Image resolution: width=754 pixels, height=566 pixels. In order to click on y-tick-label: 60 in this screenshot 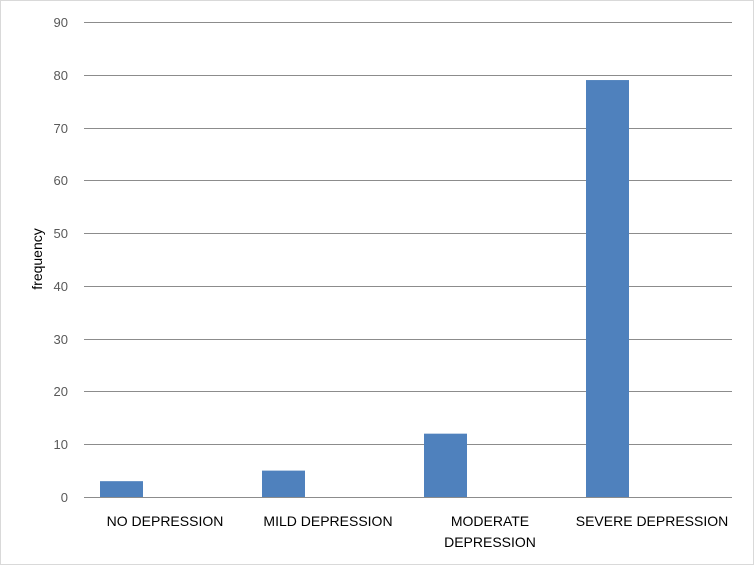, I will do `click(61, 180)`.